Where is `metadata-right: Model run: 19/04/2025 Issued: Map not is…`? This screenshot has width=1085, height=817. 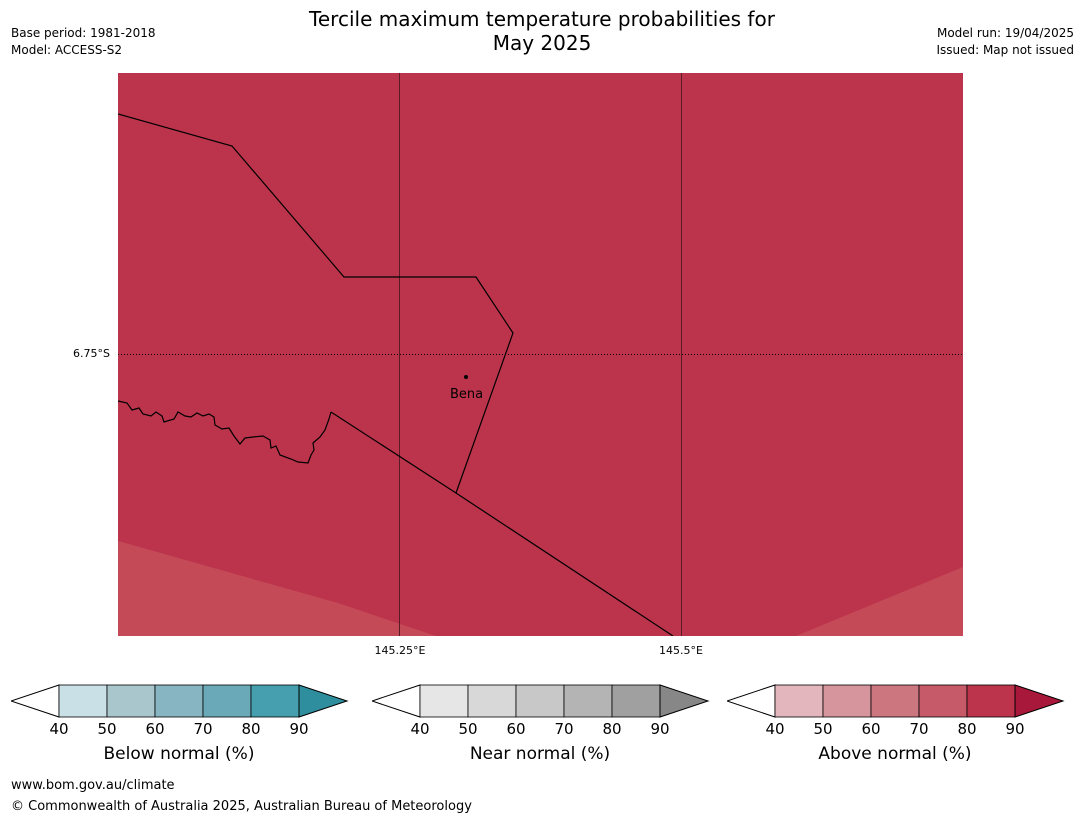
metadata-right: Model run: 19/04/2025 Issued: Map not is… is located at coordinates (1005, 42).